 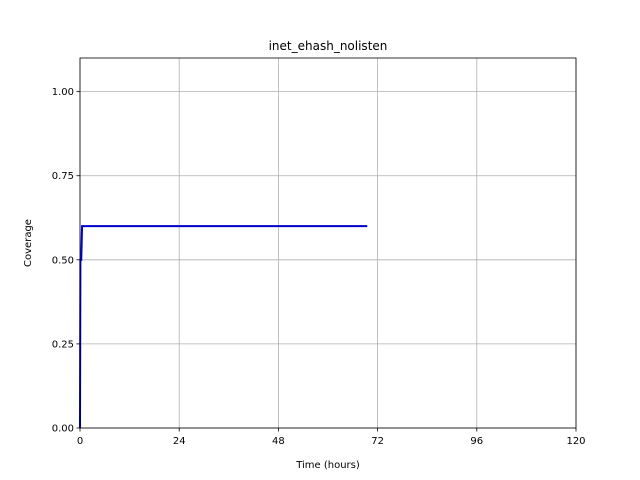 I want to click on x-tick-label: 48, so click(x=278, y=441).